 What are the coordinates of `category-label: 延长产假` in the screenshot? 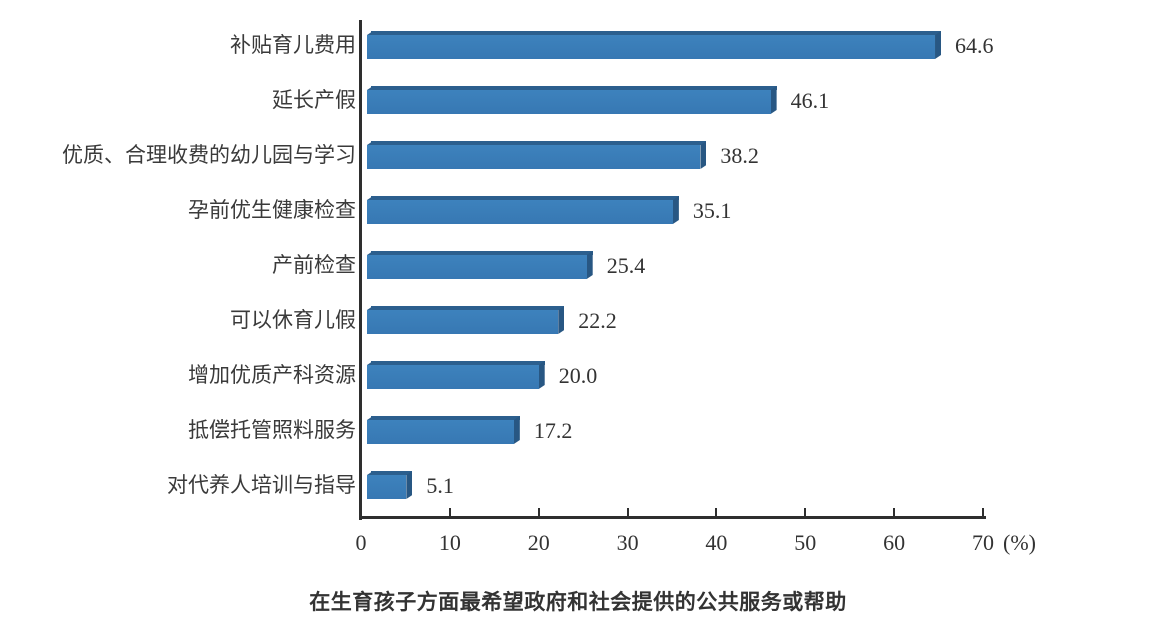 It's located at (314, 100).